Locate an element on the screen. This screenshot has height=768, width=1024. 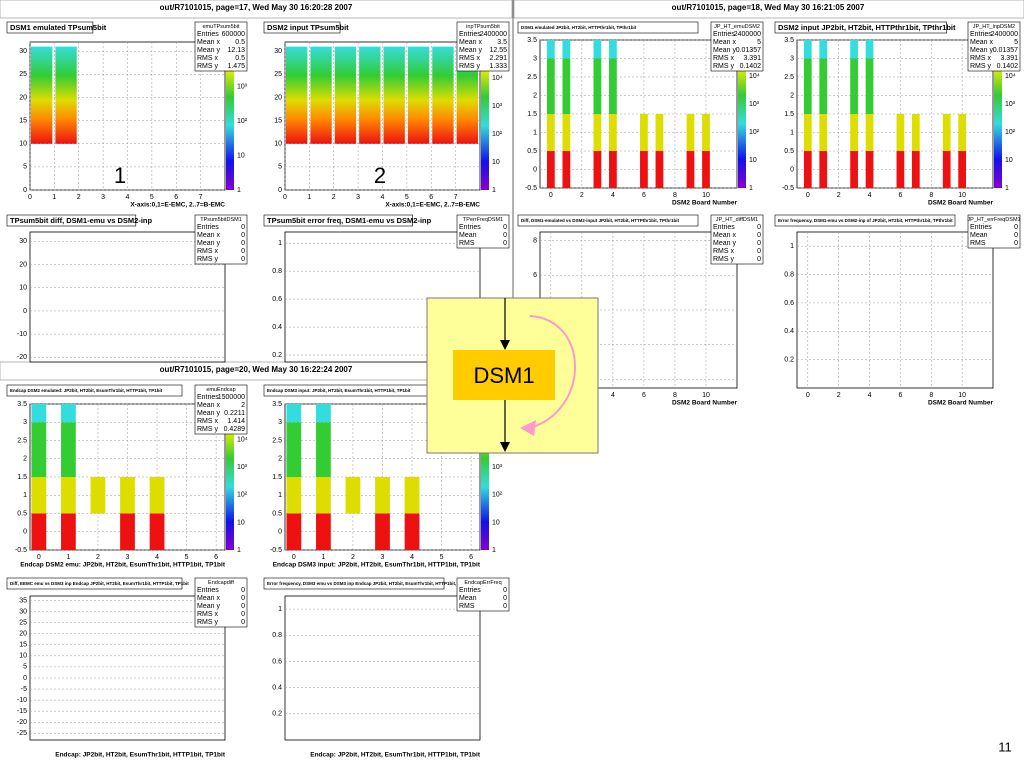
palette-label: 10³ is located at coordinates (497, 467).